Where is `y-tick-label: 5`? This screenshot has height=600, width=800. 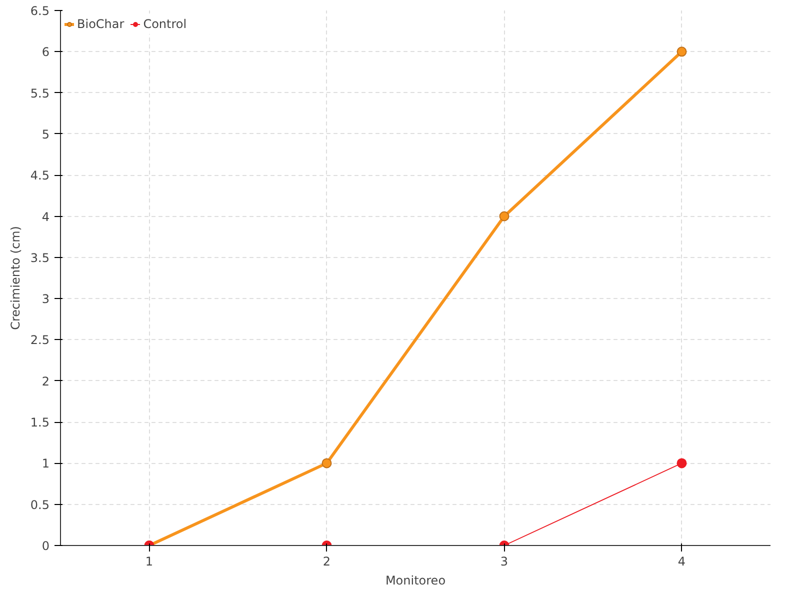
y-tick-label: 5 is located at coordinates (46, 134).